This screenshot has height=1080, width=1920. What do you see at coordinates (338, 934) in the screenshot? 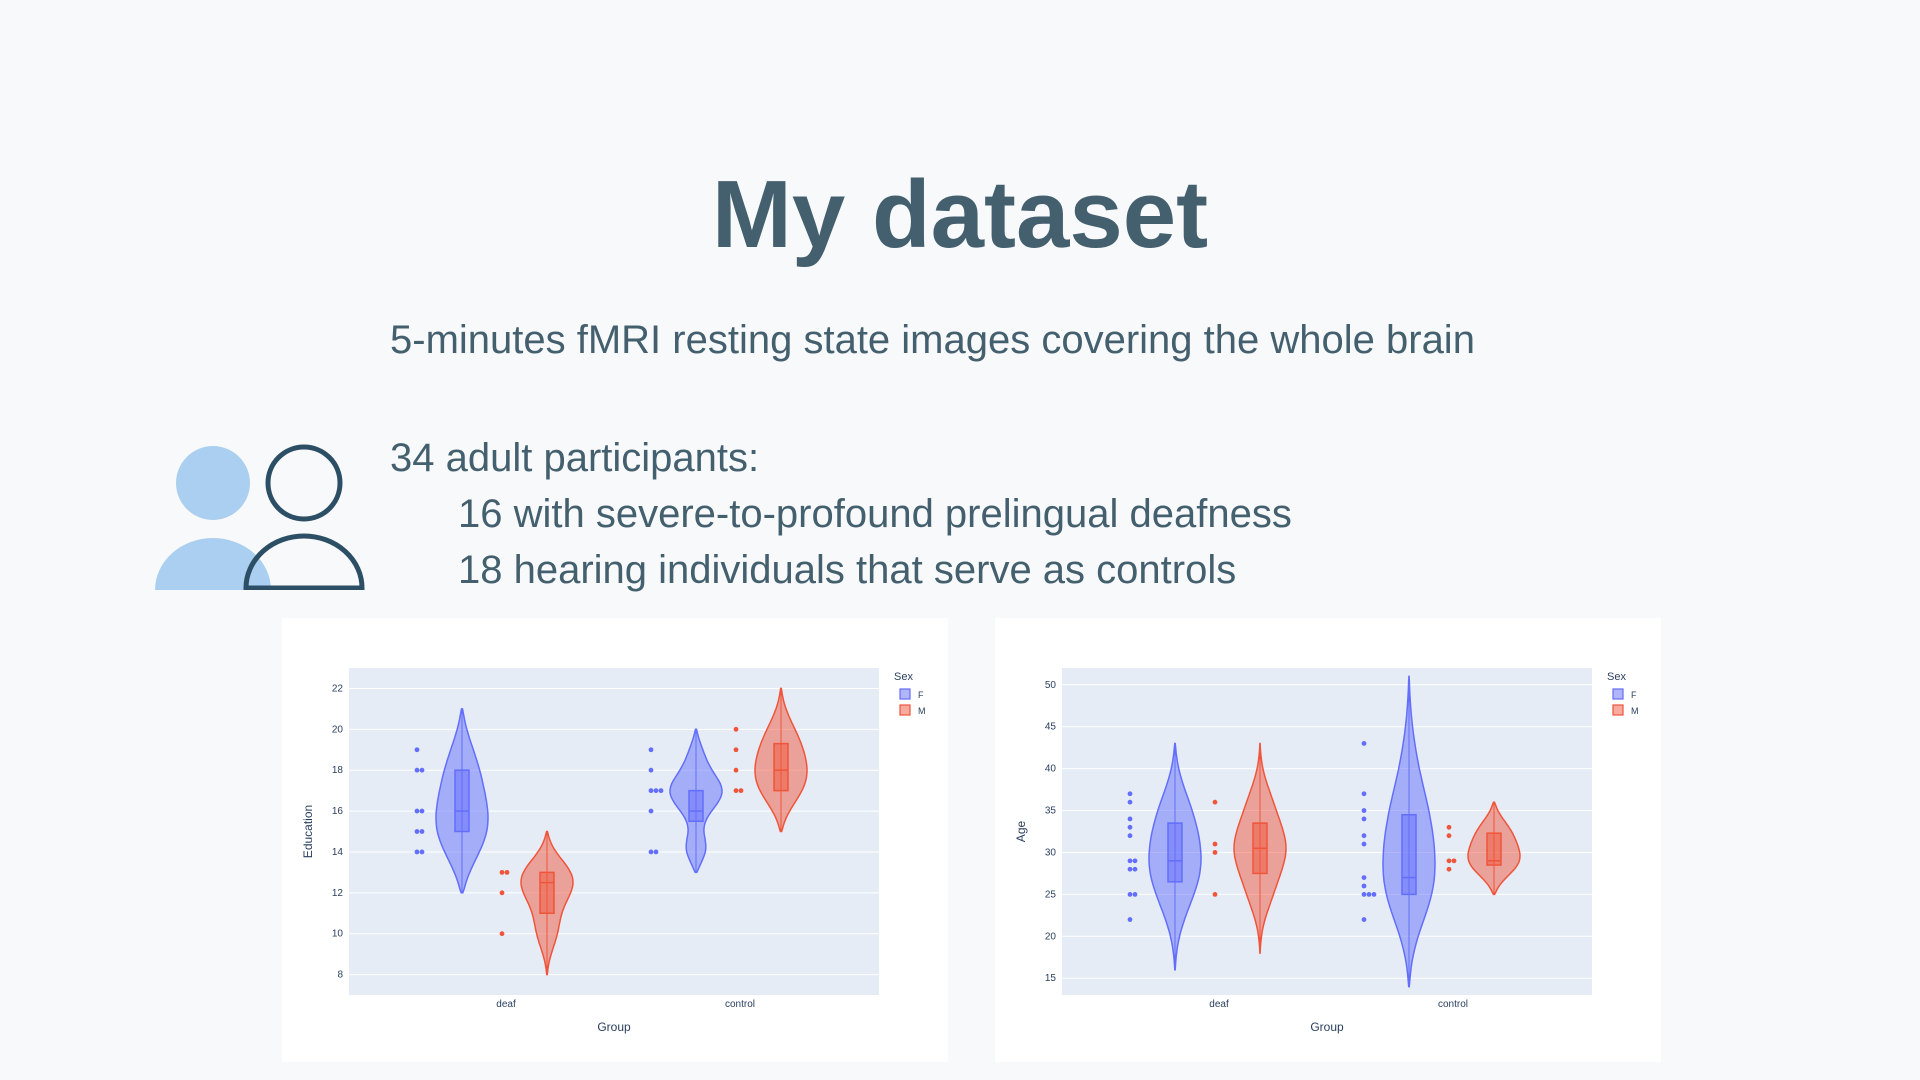
I see `y-tick-label: 10` at bounding box center [338, 934].